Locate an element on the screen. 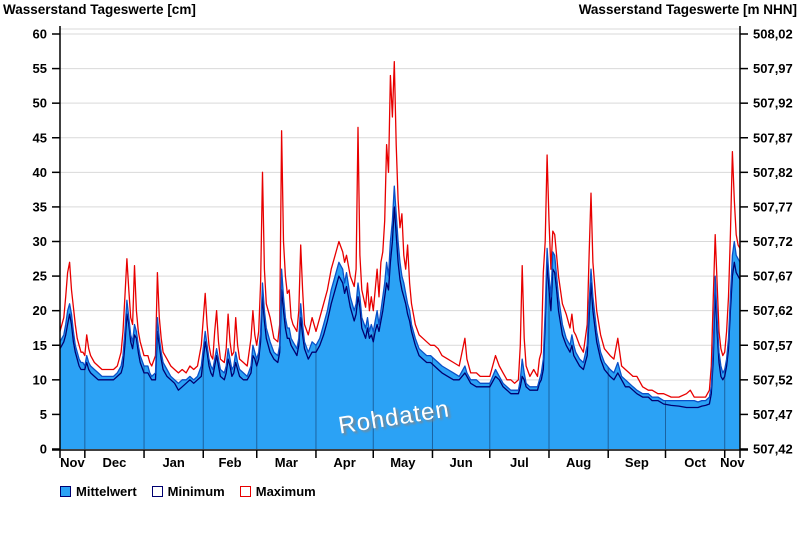  svg-text: 507,52 is located at coordinates (773, 379).